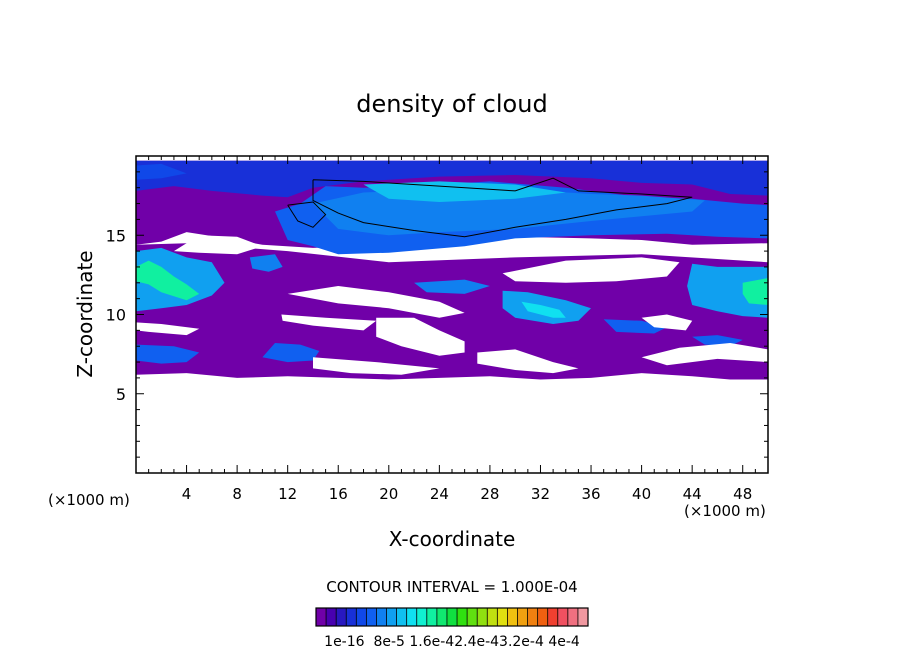 This screenshot has height=654, width=904. Describe the element at coordinates (439, 494) in the screenshot. I see `x-tick-label: 24` at that location.